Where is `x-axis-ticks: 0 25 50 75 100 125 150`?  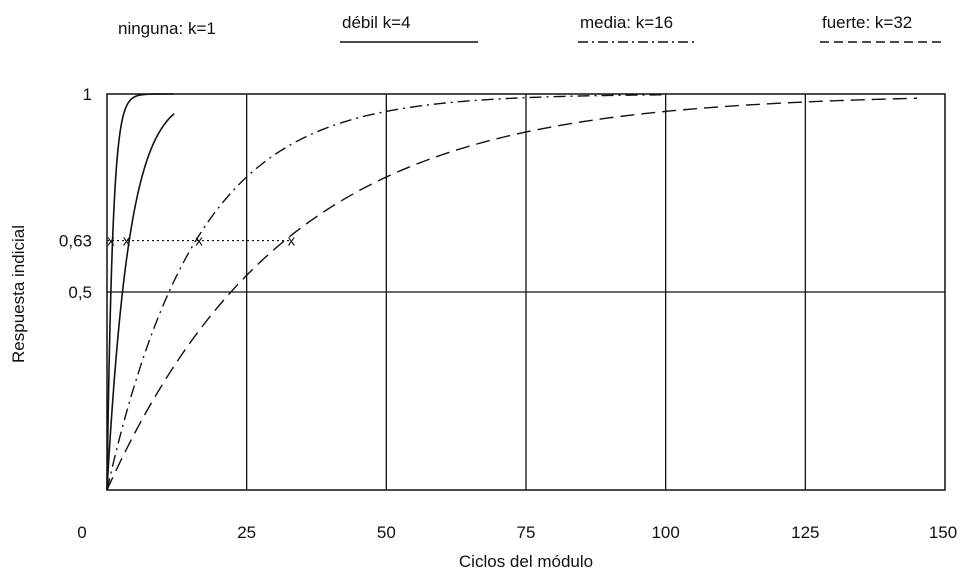 x-axis-ticks: 0 25 50 75 100 125 150 is located at coordinates (517, 532).